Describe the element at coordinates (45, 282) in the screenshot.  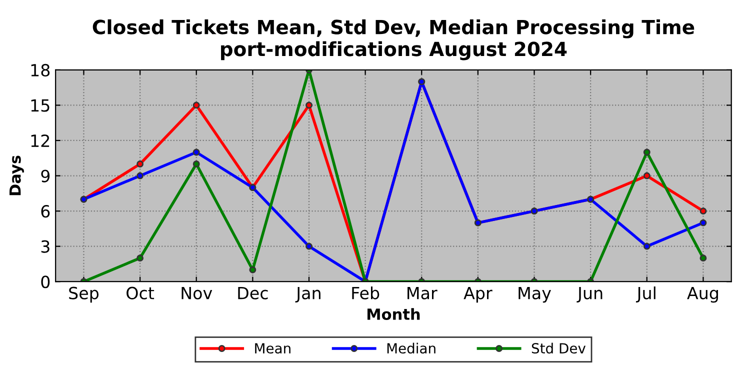
I see `y-tick-label: 0` at that location.